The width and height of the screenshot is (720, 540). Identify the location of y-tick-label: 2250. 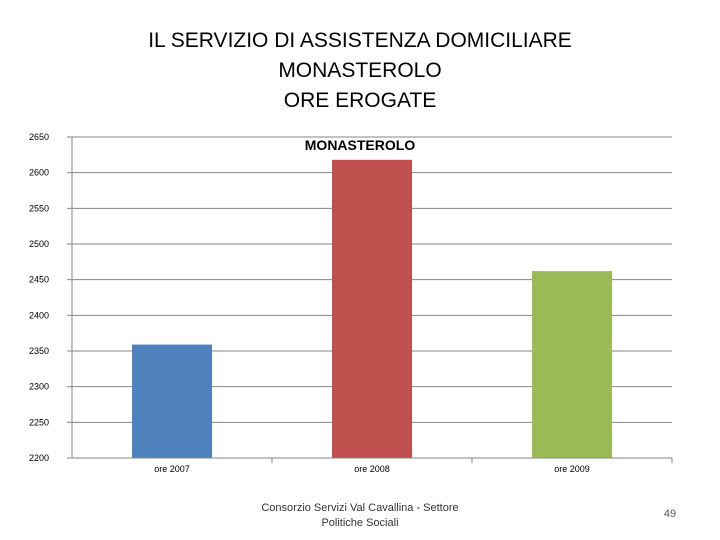
(39, 422).